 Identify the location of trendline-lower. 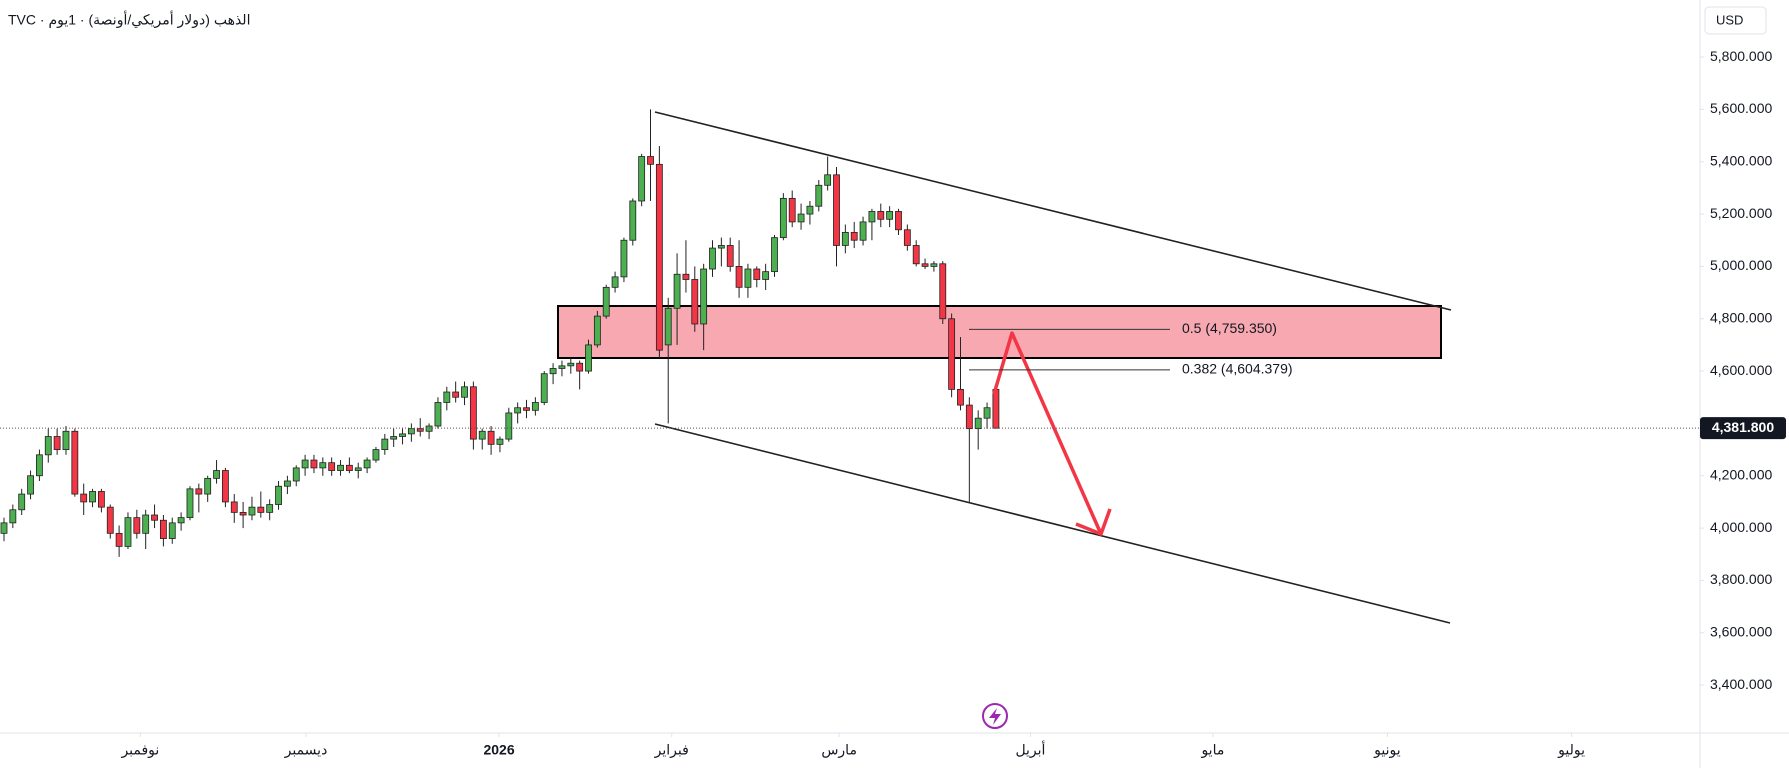
(1052, 523).